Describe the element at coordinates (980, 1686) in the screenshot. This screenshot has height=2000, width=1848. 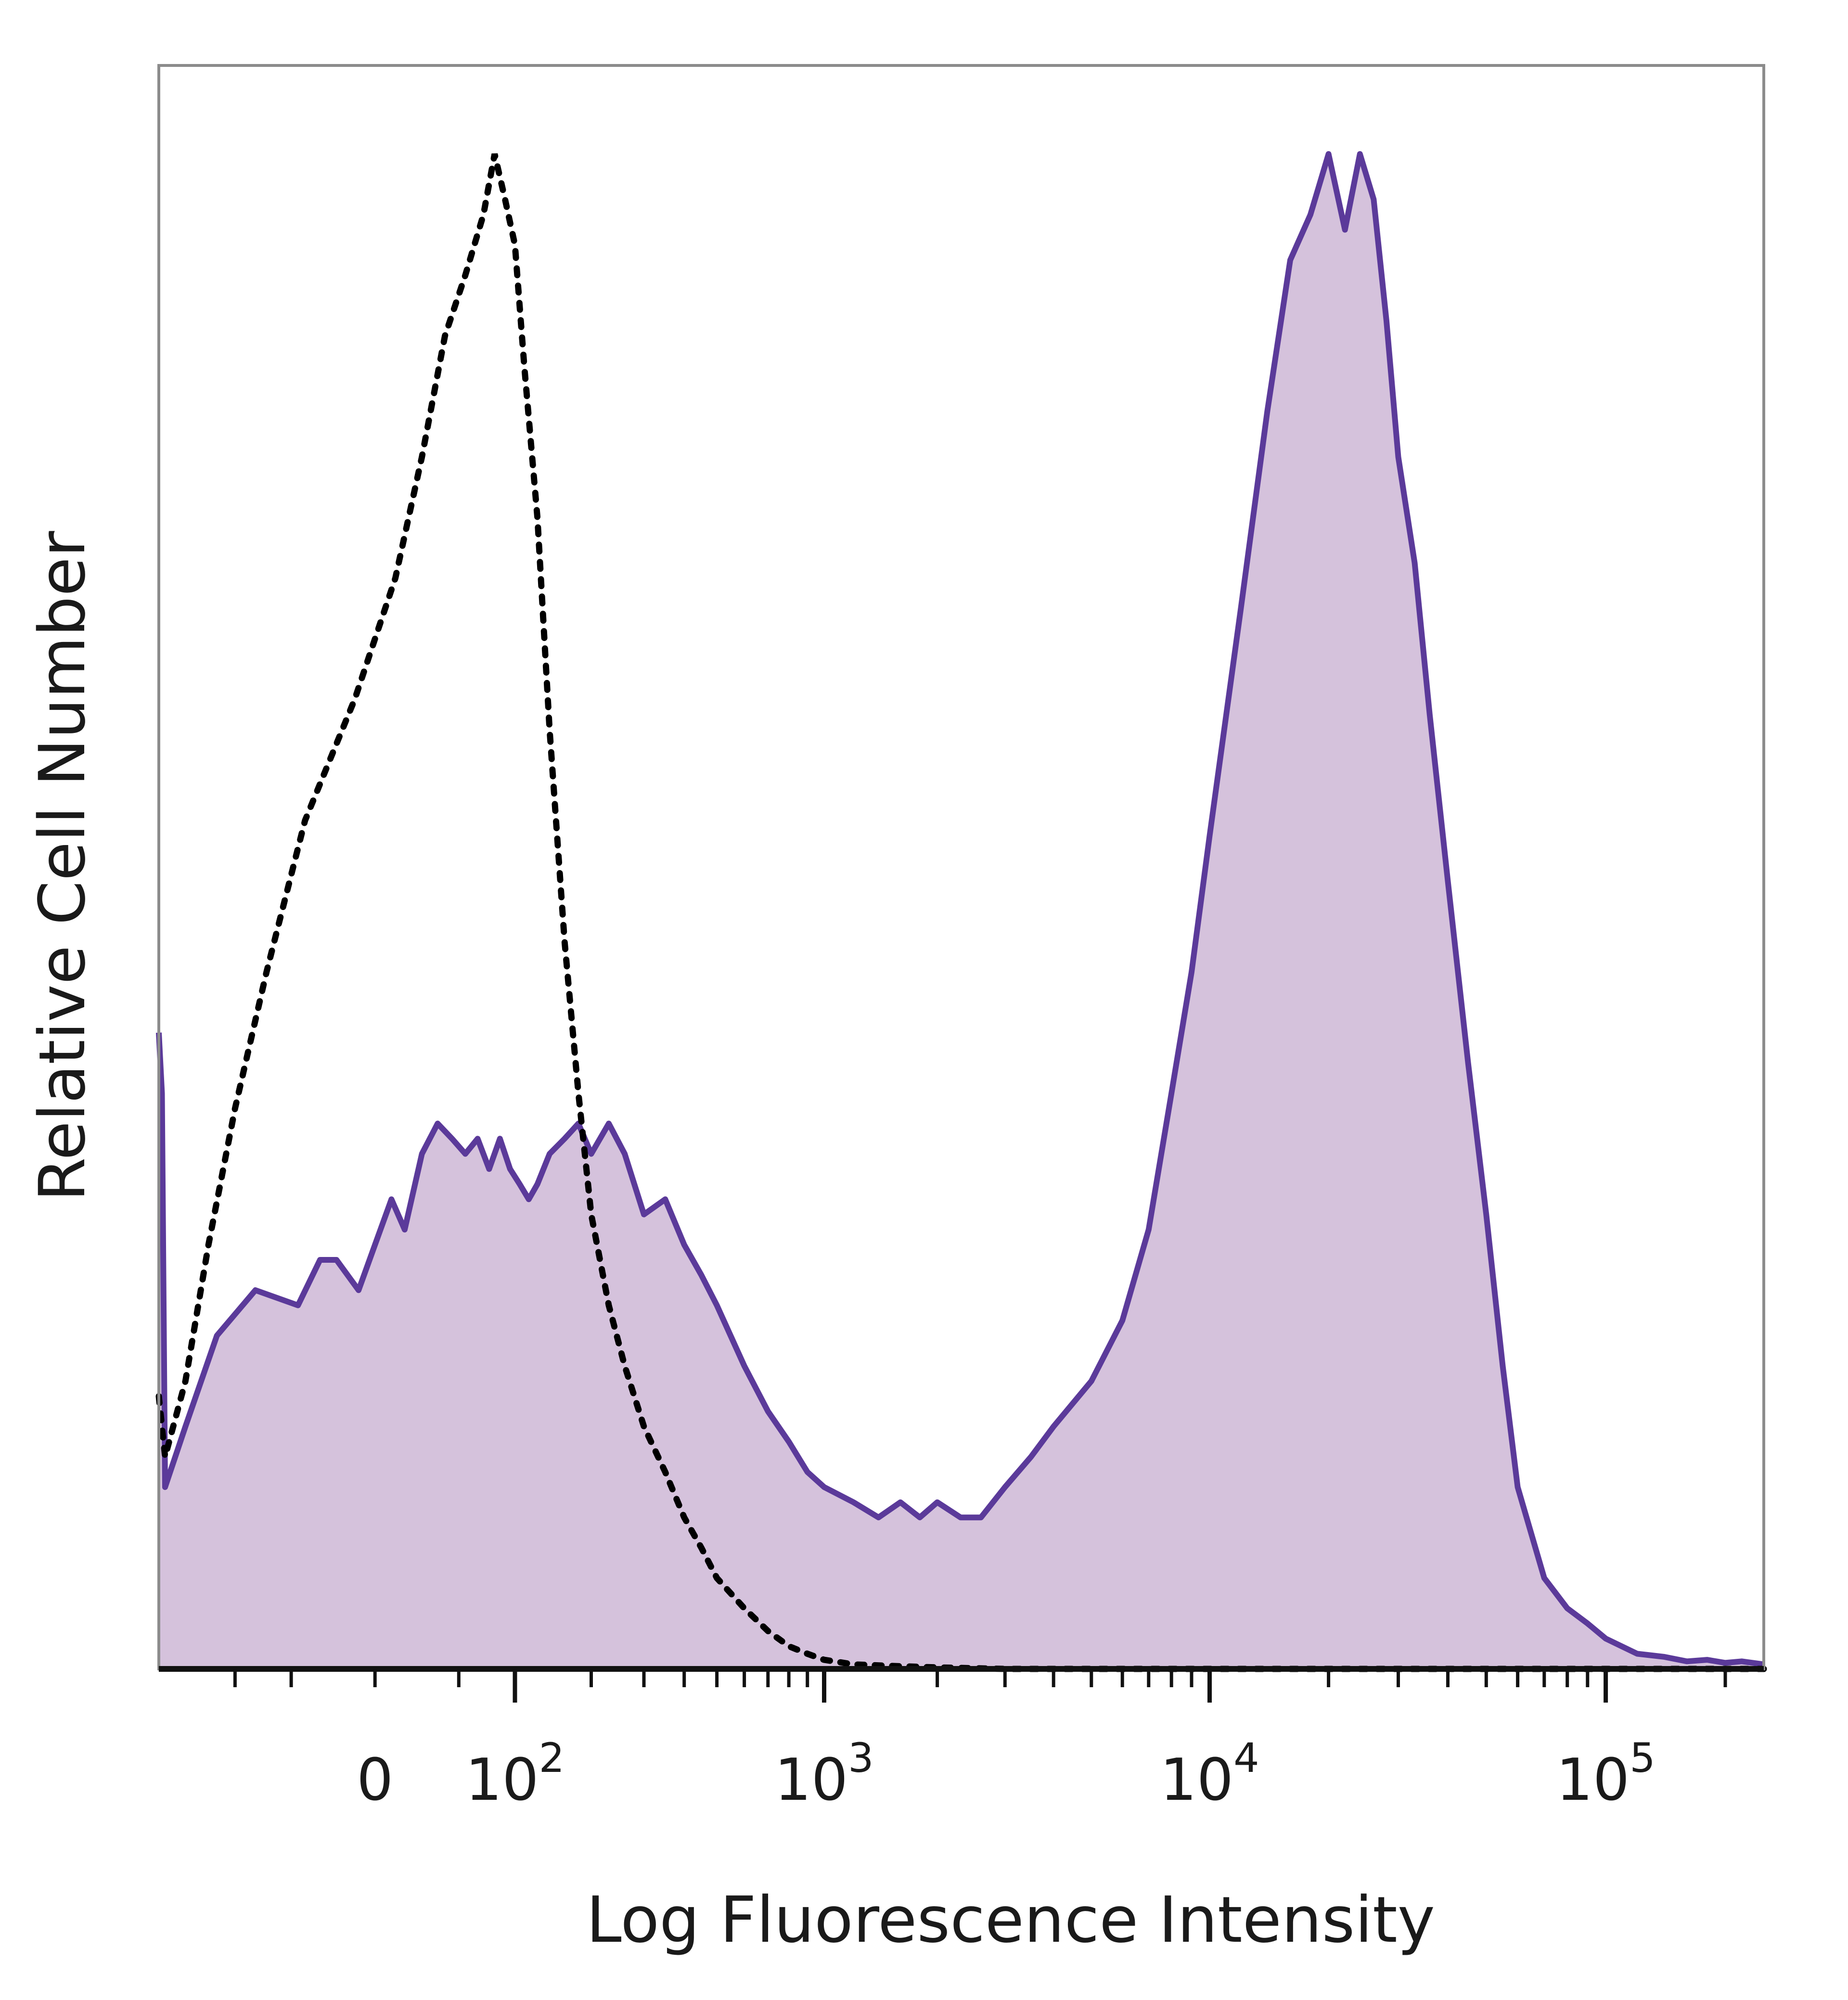
I see `x-axis-ticks` at that location.